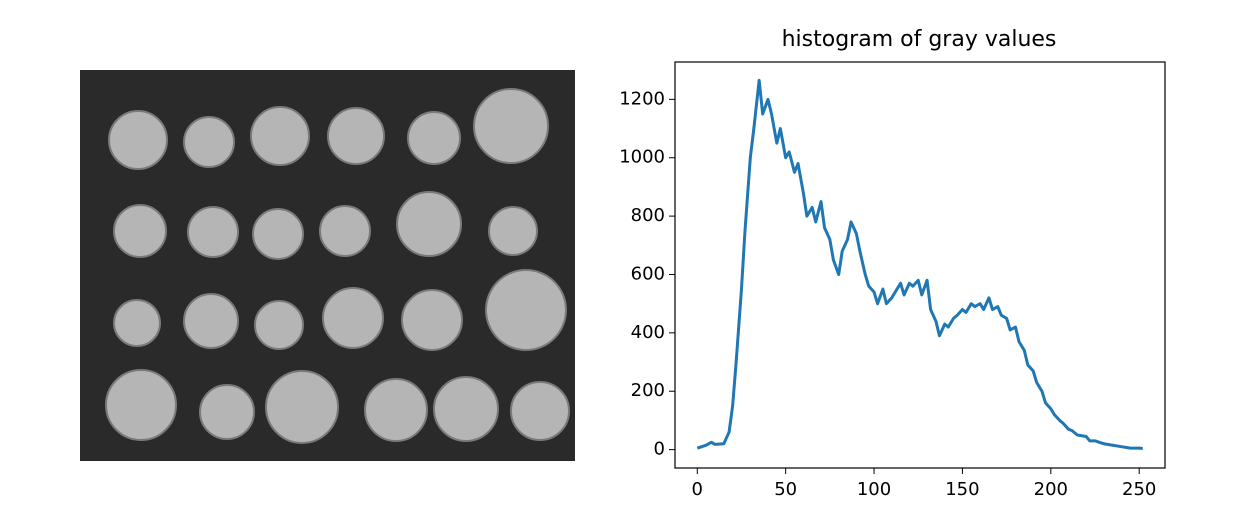 Image resolution: width=1238 pixels, height=528 pixels. What do you see at coordinates (962, 489) in the screenshot?
I see `x-tick-label: 150` at bounding box center [962, 489].